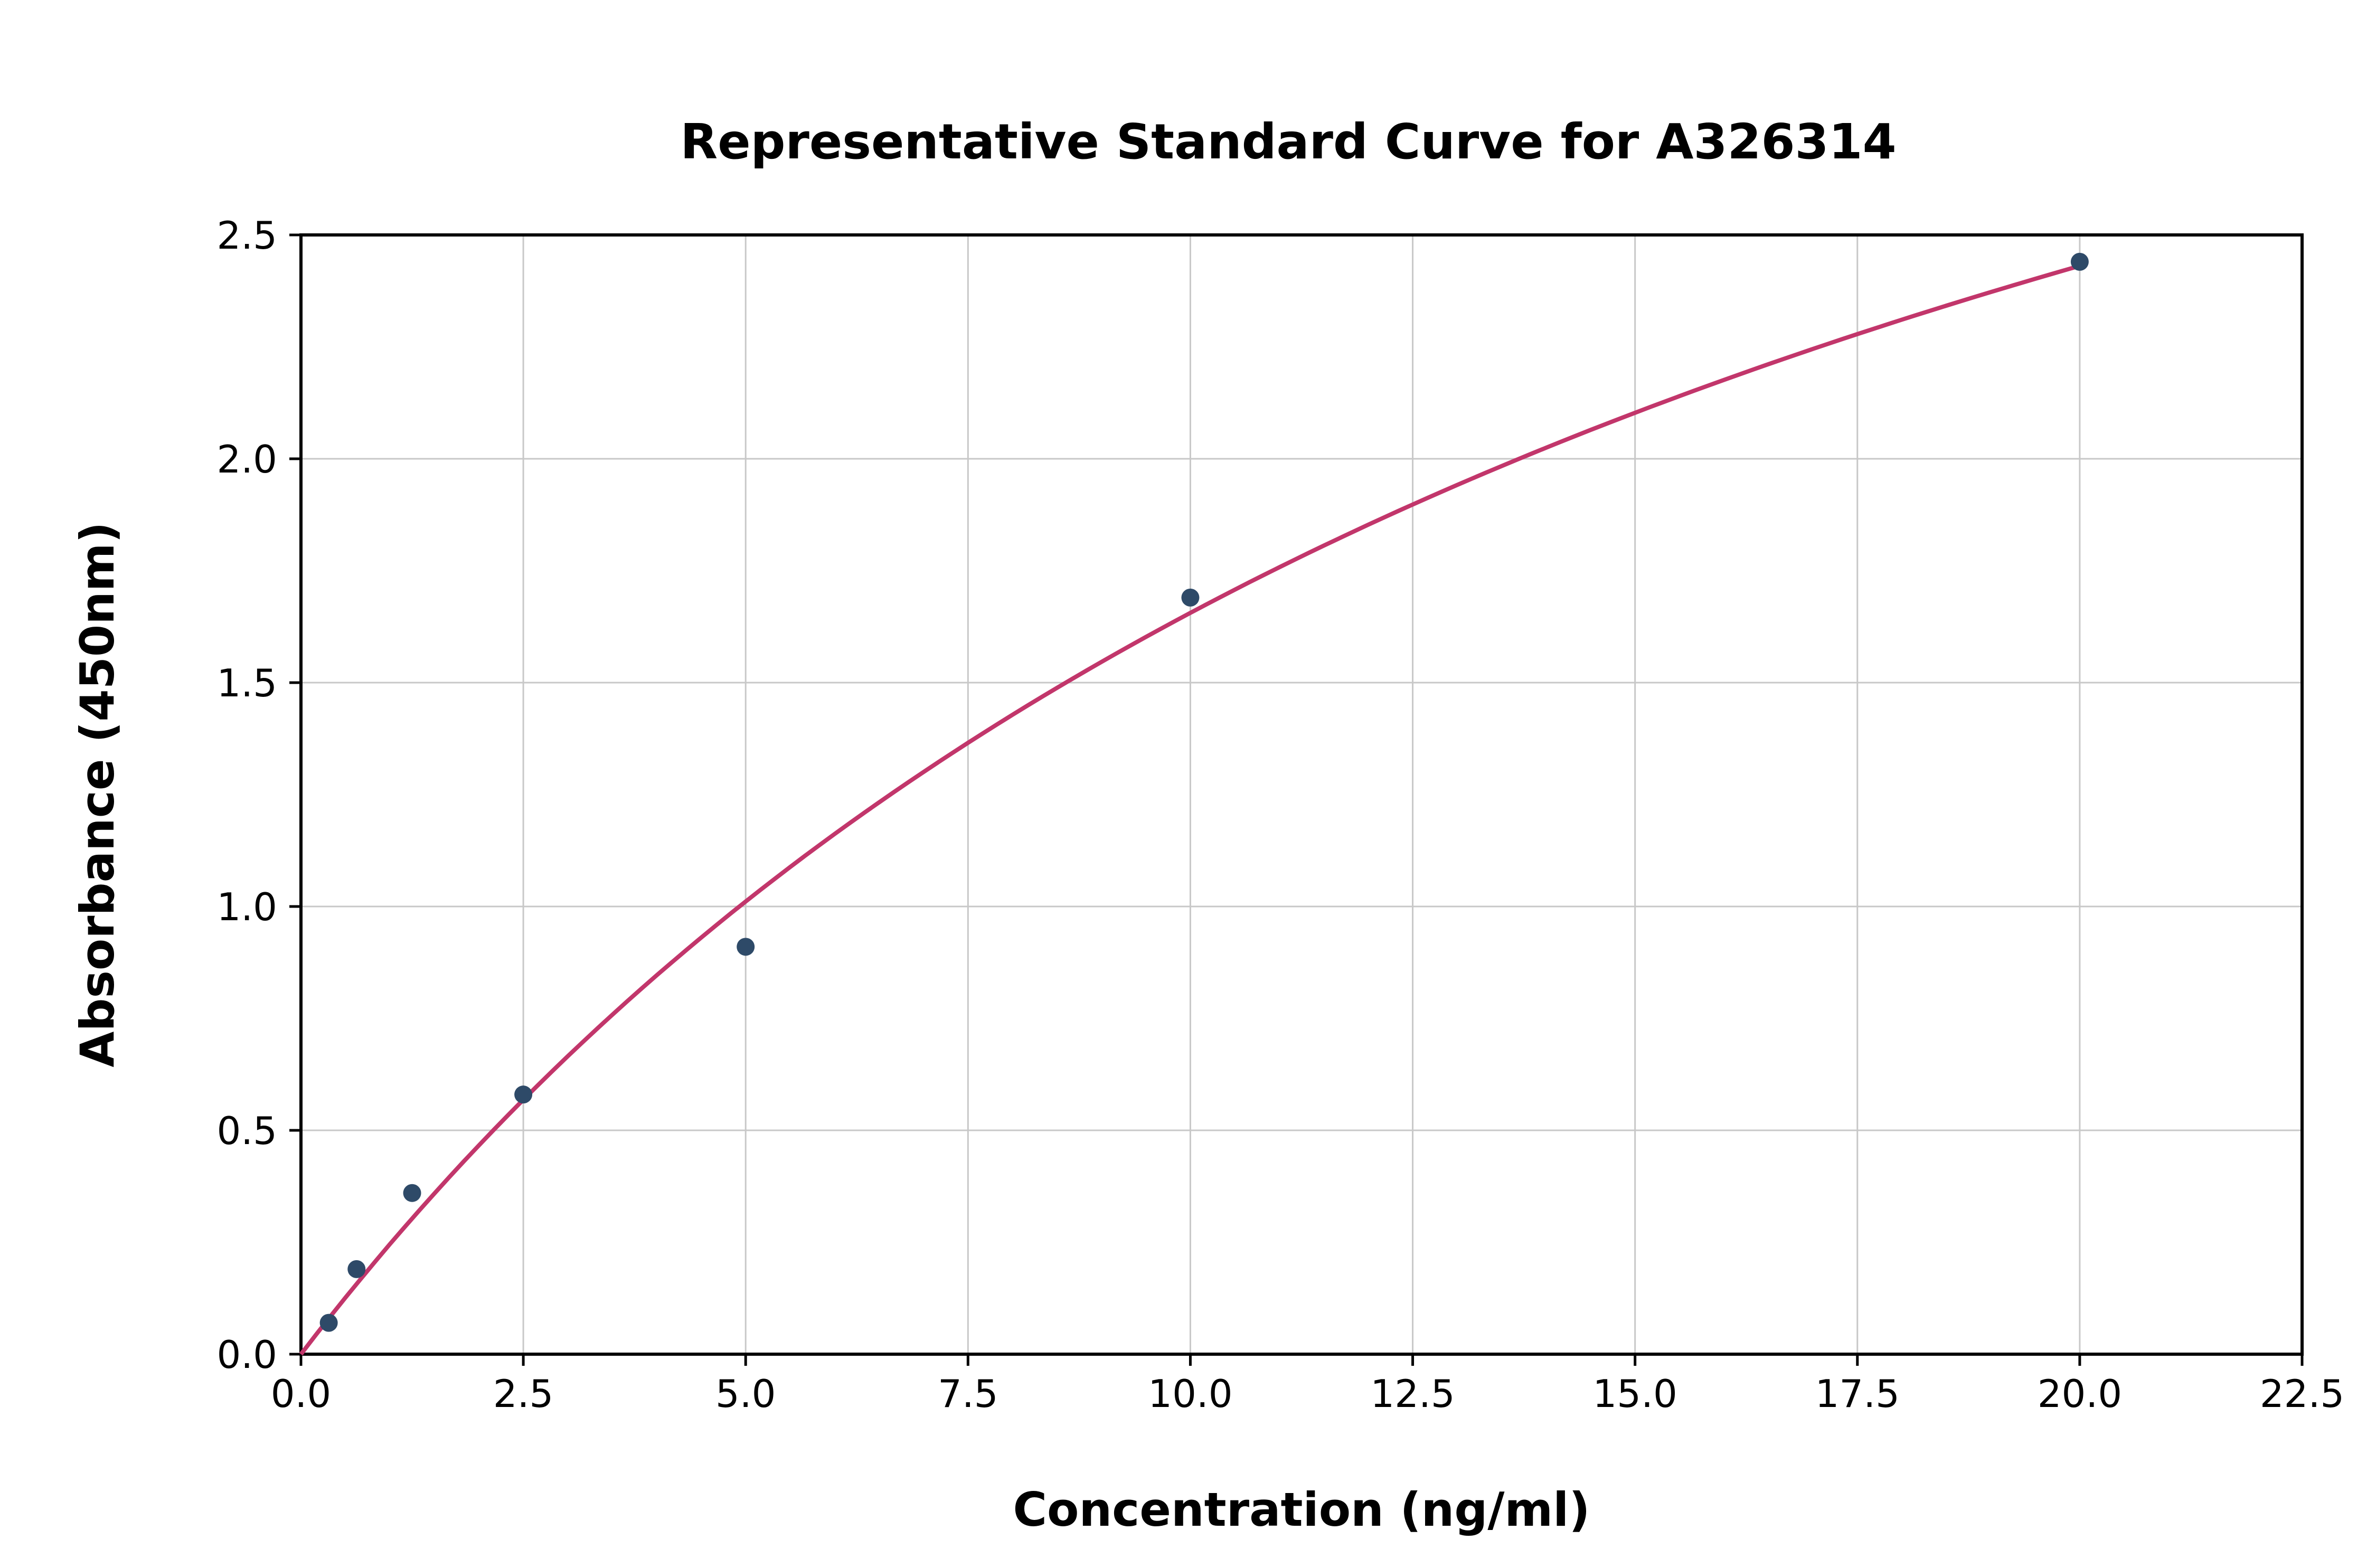  Describe the element at coordinates (1412, 1394) in the screenshot. I see `x-tick-label: 12.5` at that location.